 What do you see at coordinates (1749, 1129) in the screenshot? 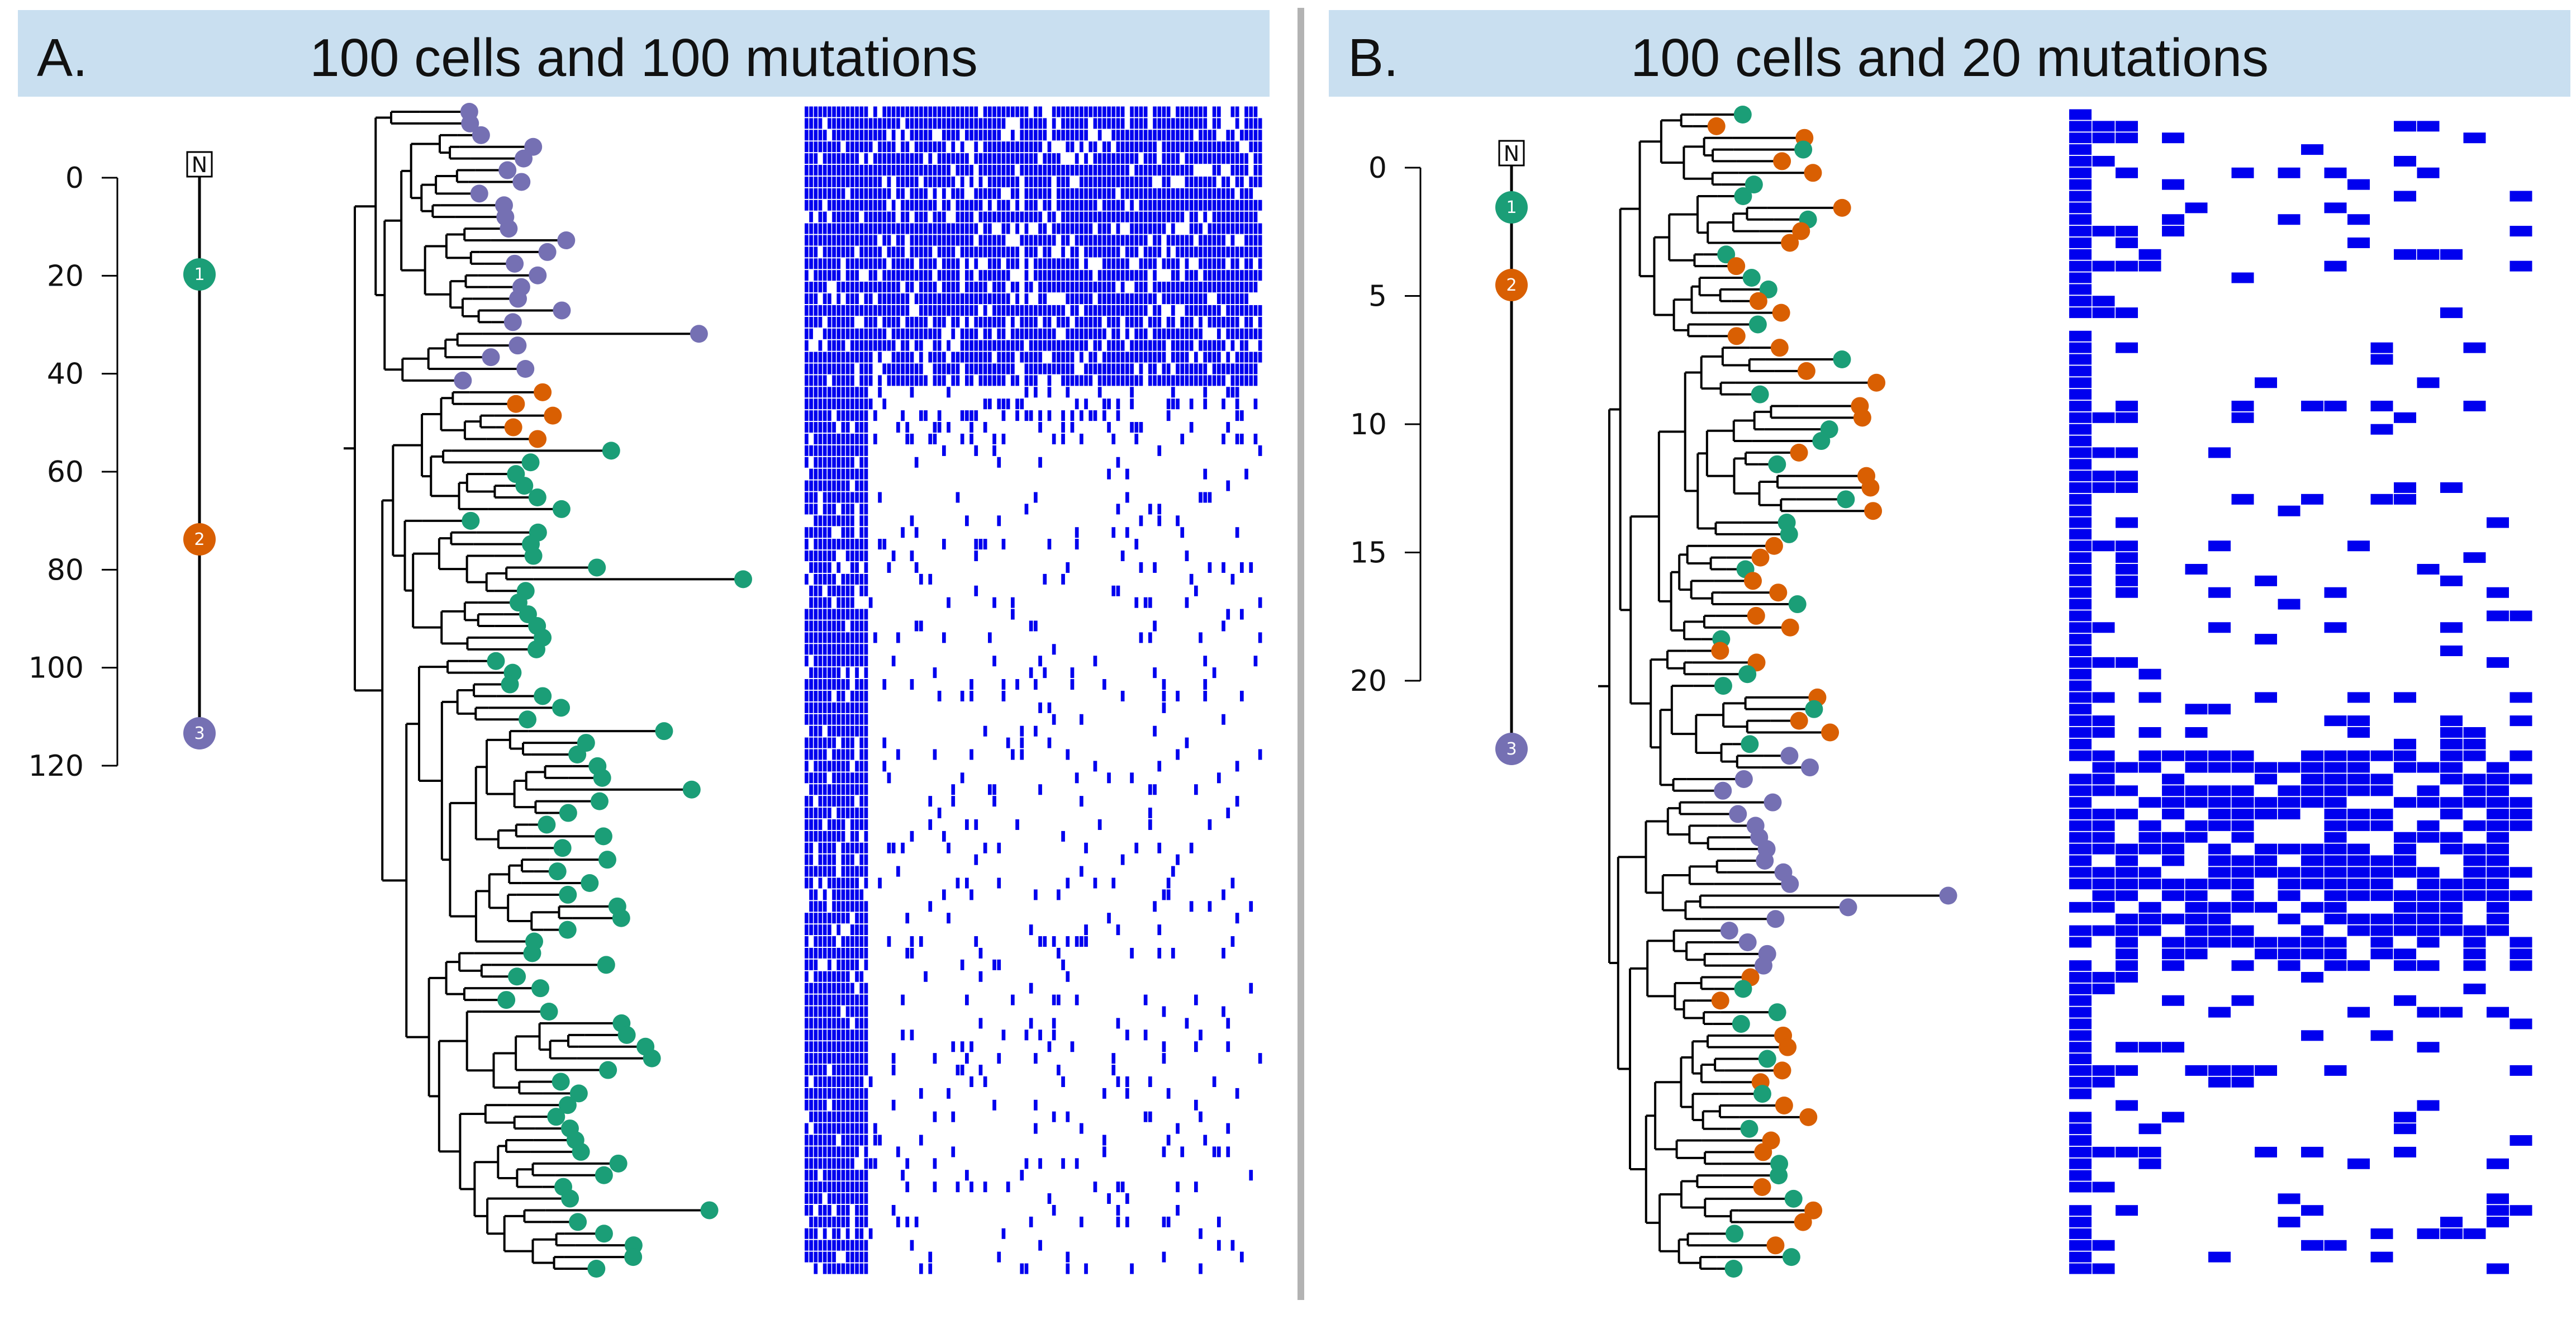
I see `panel-b-leaf-marker` at bounding box center [1749, 1129].